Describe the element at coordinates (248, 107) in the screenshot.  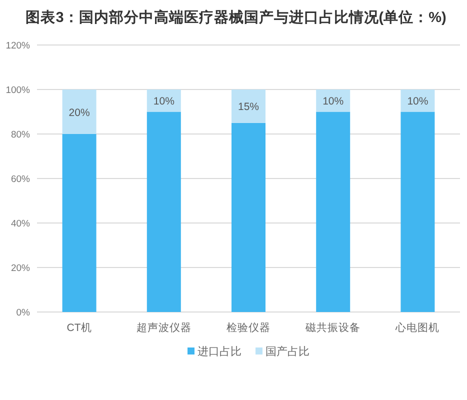
I see `data-label: 15%` at that location.